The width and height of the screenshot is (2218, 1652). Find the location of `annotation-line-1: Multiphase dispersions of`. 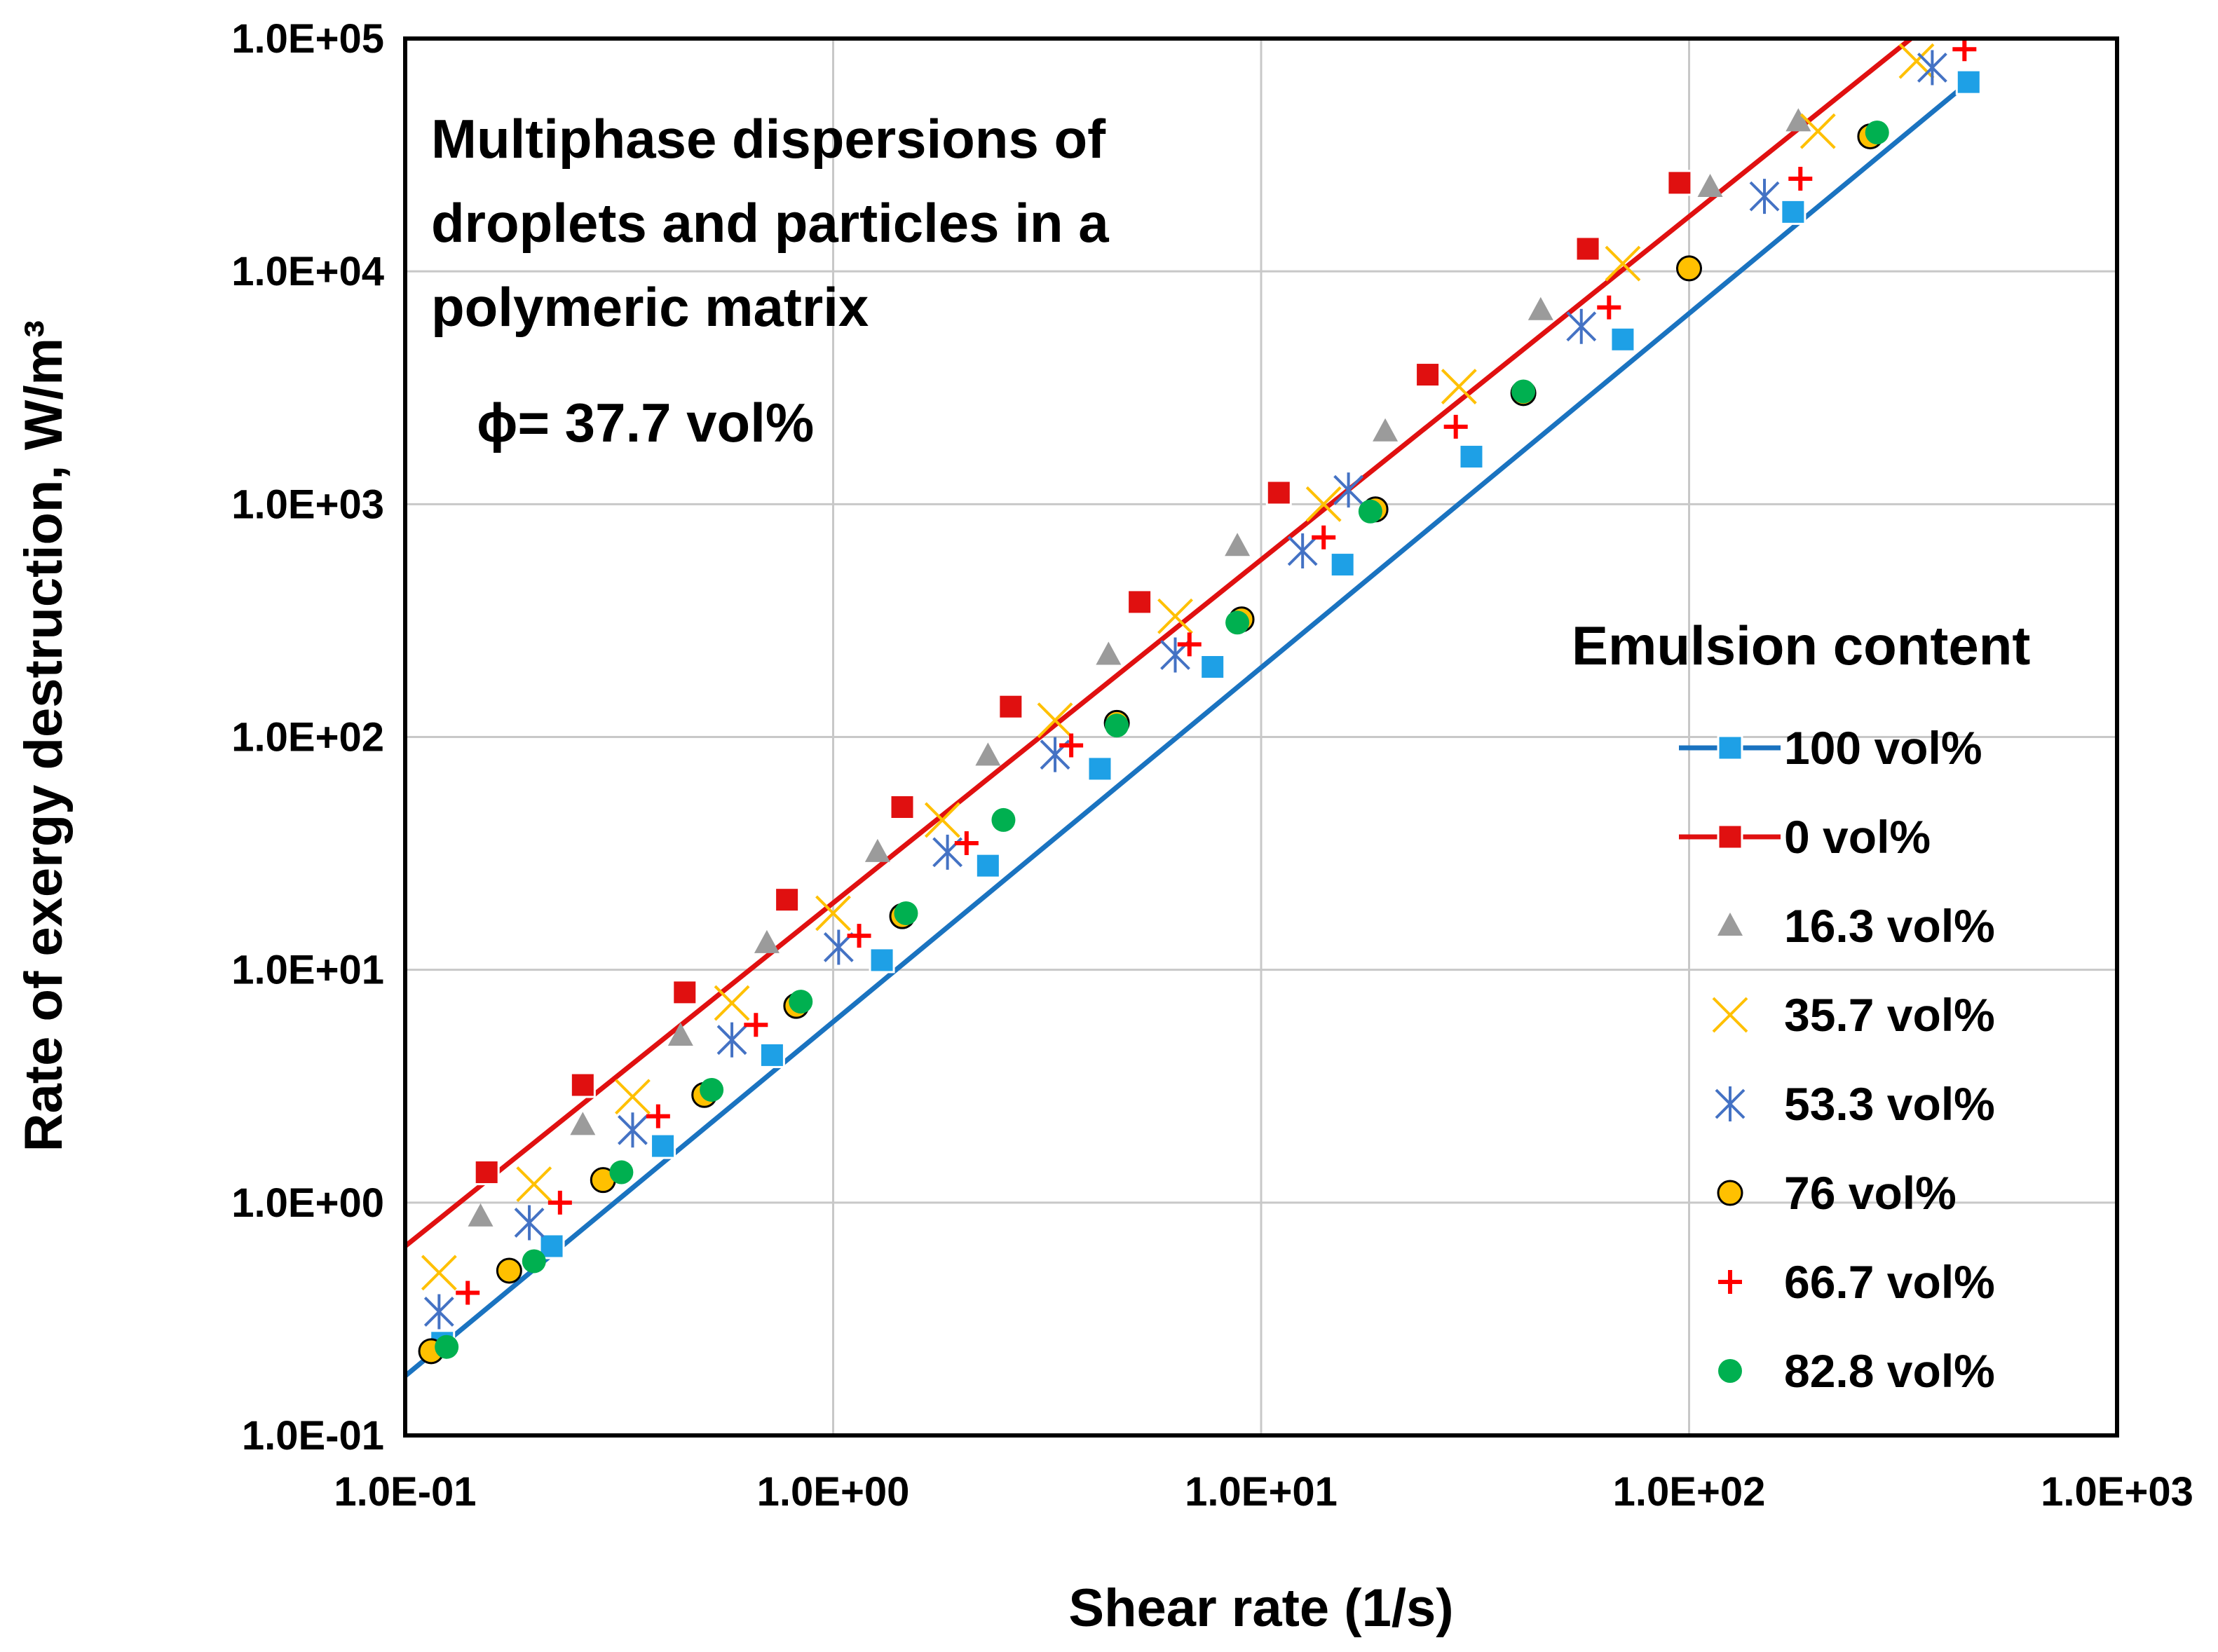

annotation-line-1: Multiphase dispersions of is located at coordinates (768, 139).